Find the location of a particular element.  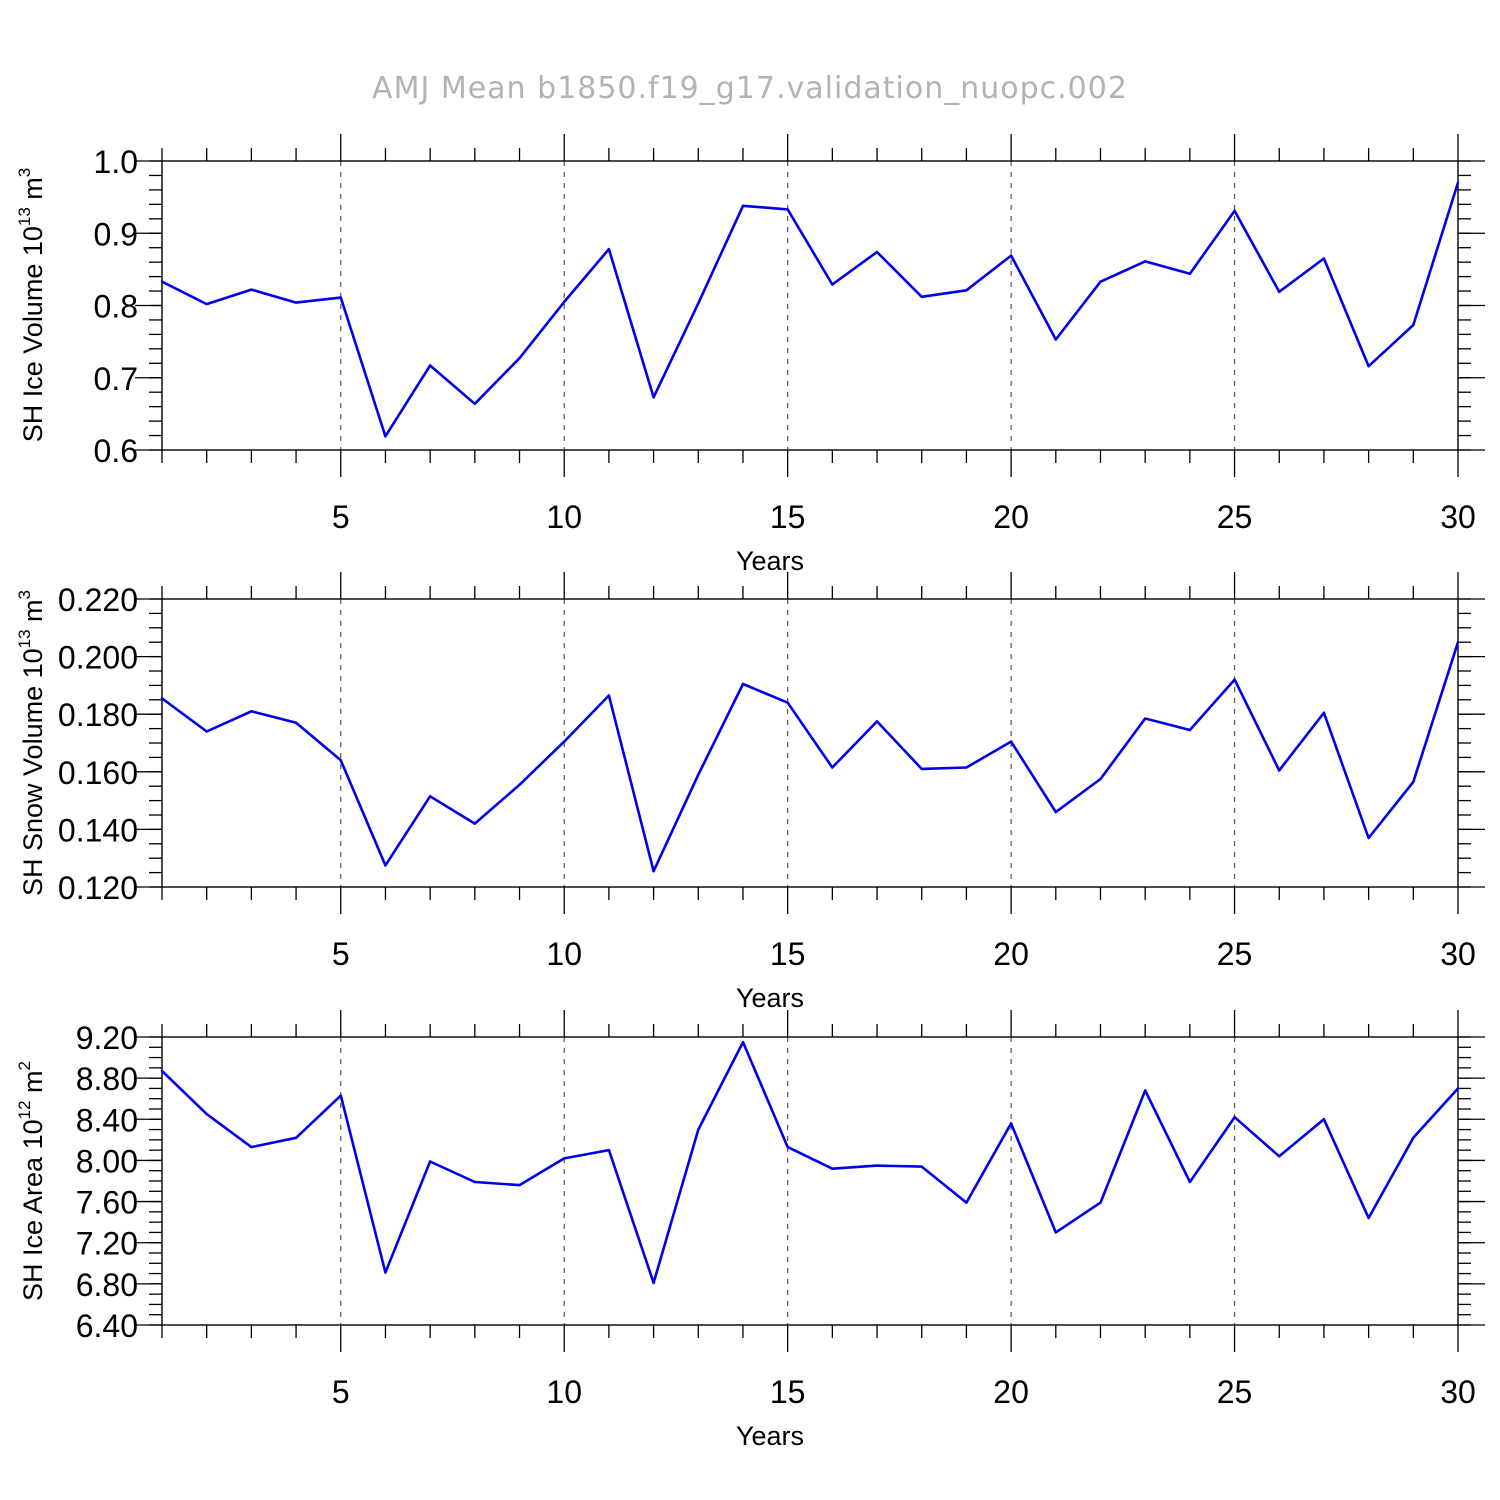

snow-volume-yaxis-label: SH Snow Volume 1013 m3 is located at coordinates (31, 743).